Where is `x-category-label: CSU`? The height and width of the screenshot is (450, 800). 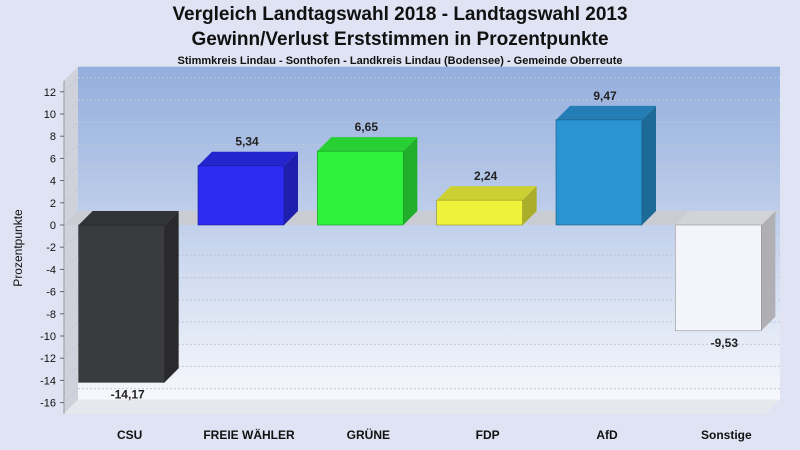
x-category-label: CSU is located at coordinates (129, 435).